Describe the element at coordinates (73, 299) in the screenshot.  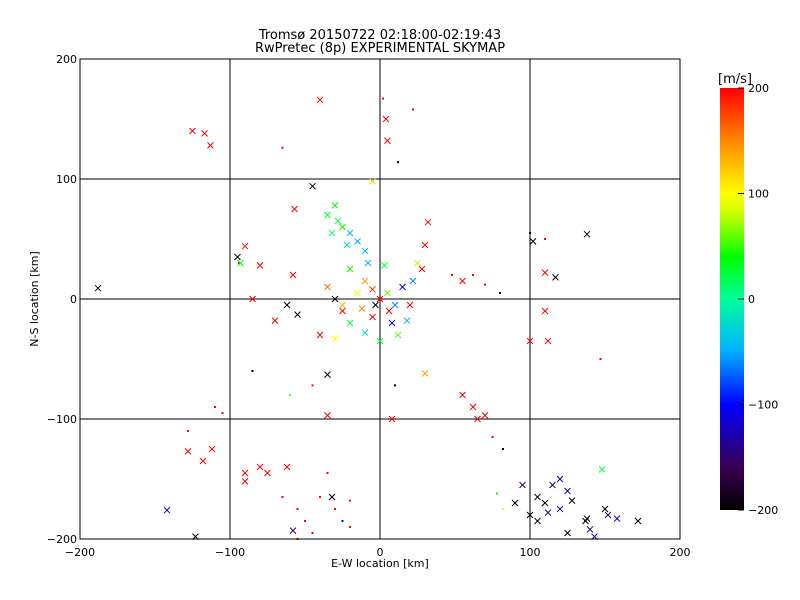
I see `y-tick-label: 0` at that location.